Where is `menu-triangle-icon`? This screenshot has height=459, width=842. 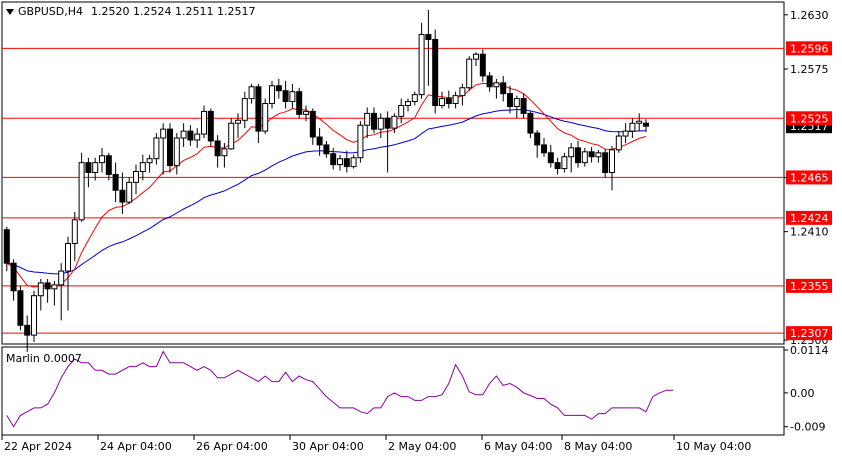 menu-triangle-icon is located at coordinates (10, 12).